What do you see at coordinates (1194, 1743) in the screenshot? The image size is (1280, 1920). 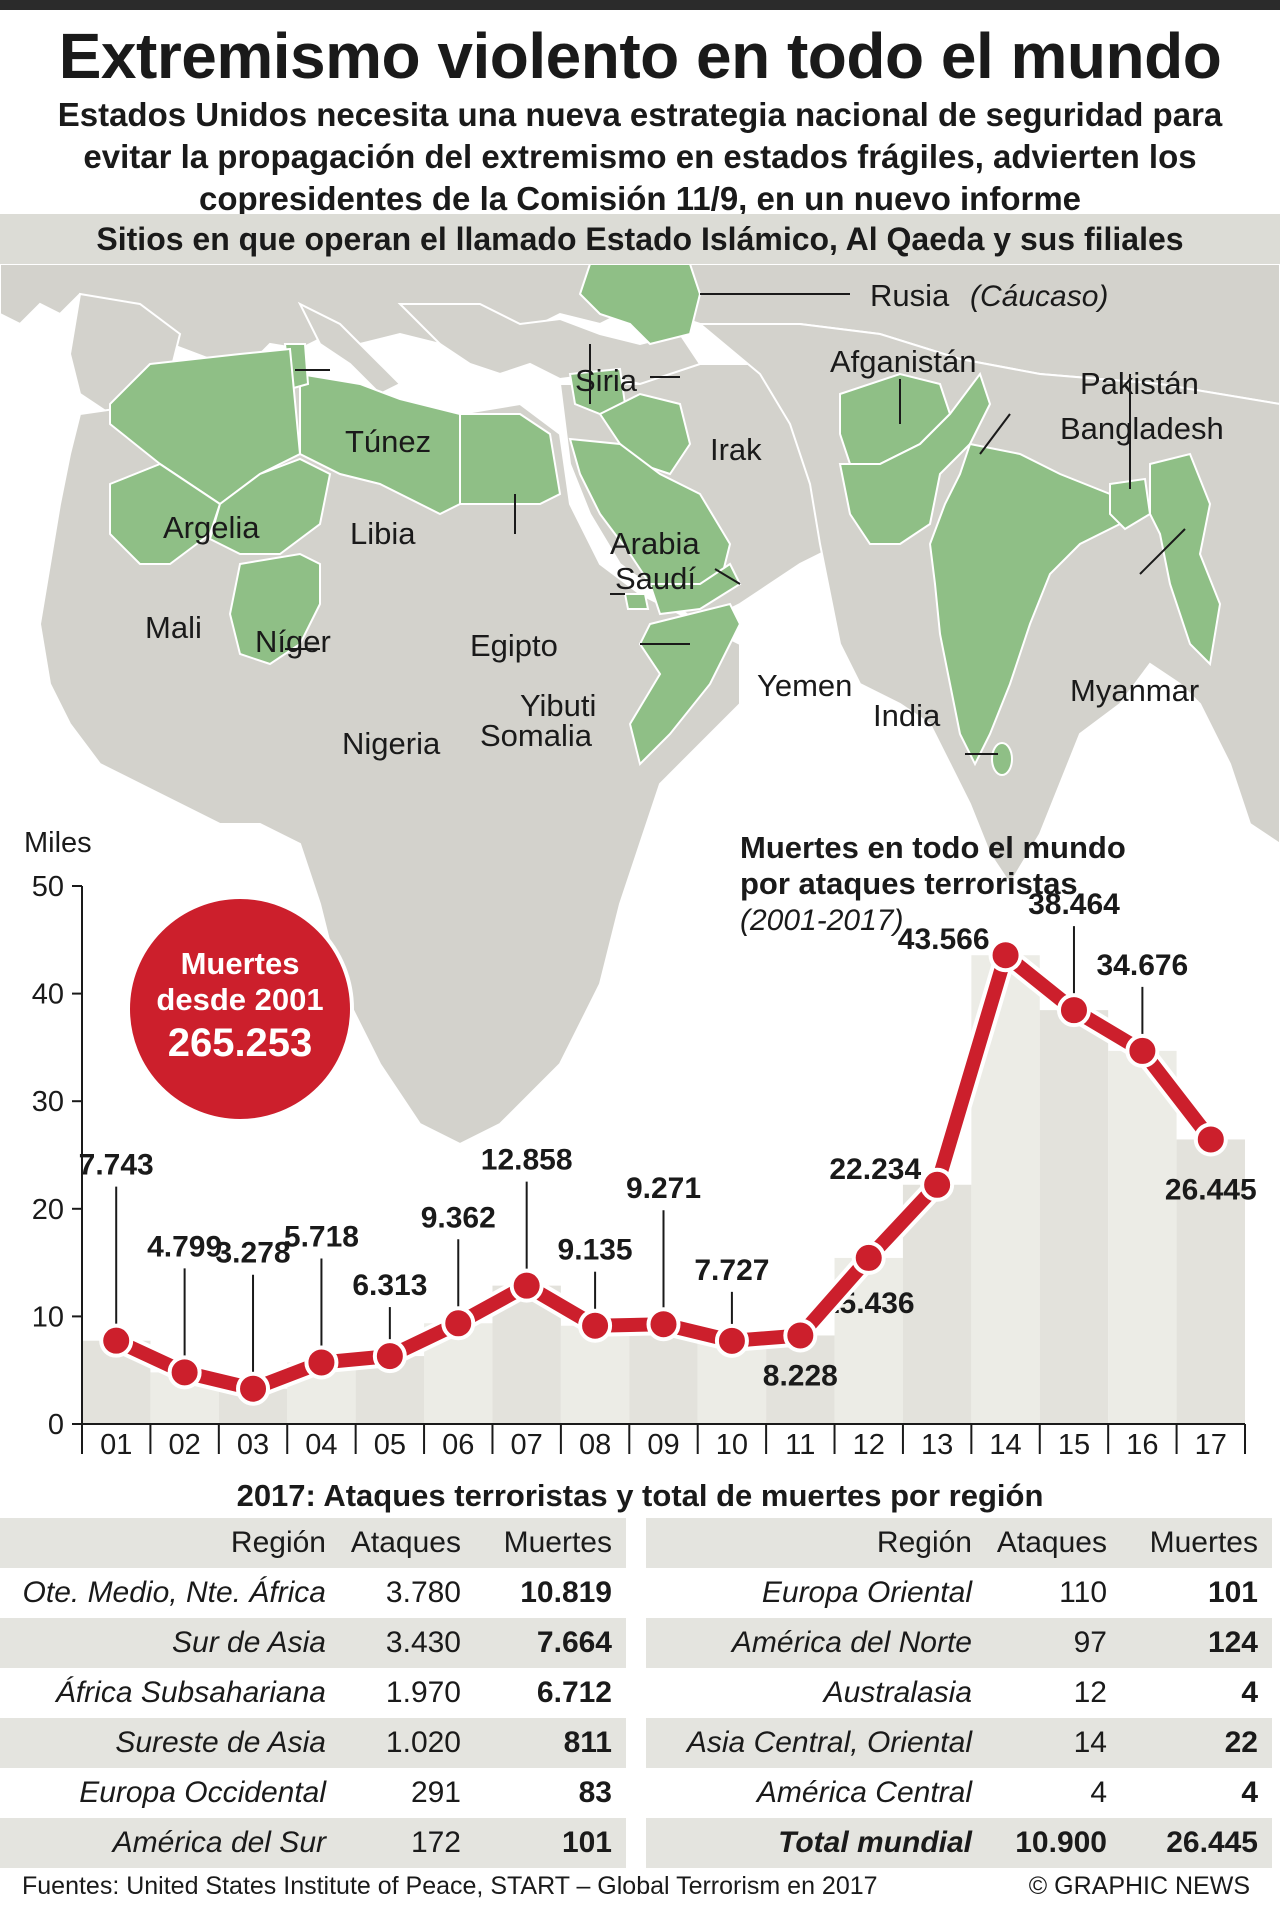 I see `cell-muertes: 22` at bounding box center [1194, 1743].